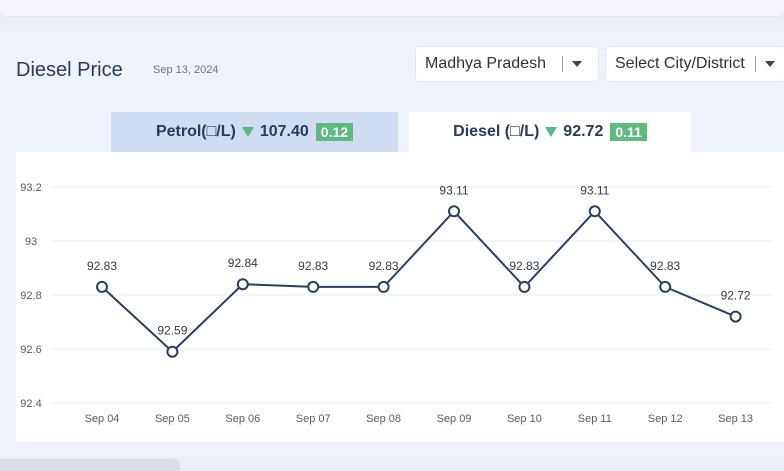 The image size is (784, 471). Describe the element at coordinates (195, 131) in the screenshot. I see `petrol-tab-label: Petrol(□/L)` at that location.